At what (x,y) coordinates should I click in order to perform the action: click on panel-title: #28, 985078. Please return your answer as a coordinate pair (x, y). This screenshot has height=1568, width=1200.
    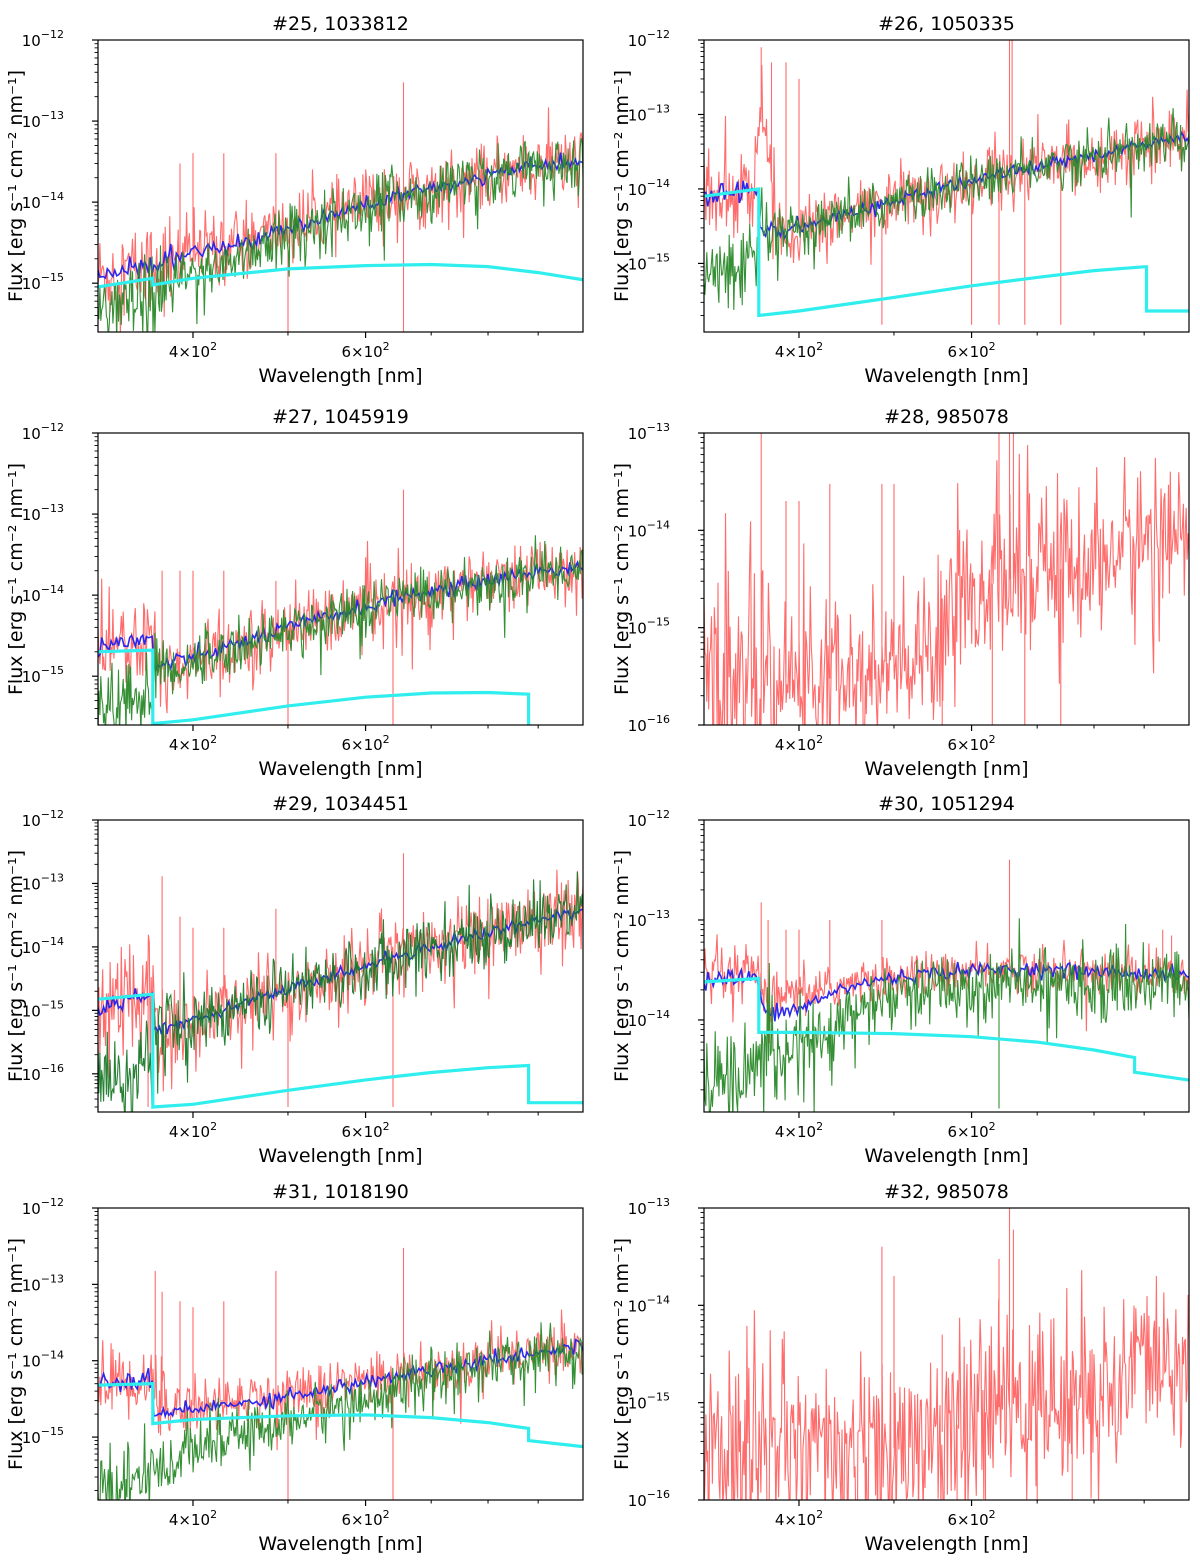
    Looking at the image, I should click on (946, 417).